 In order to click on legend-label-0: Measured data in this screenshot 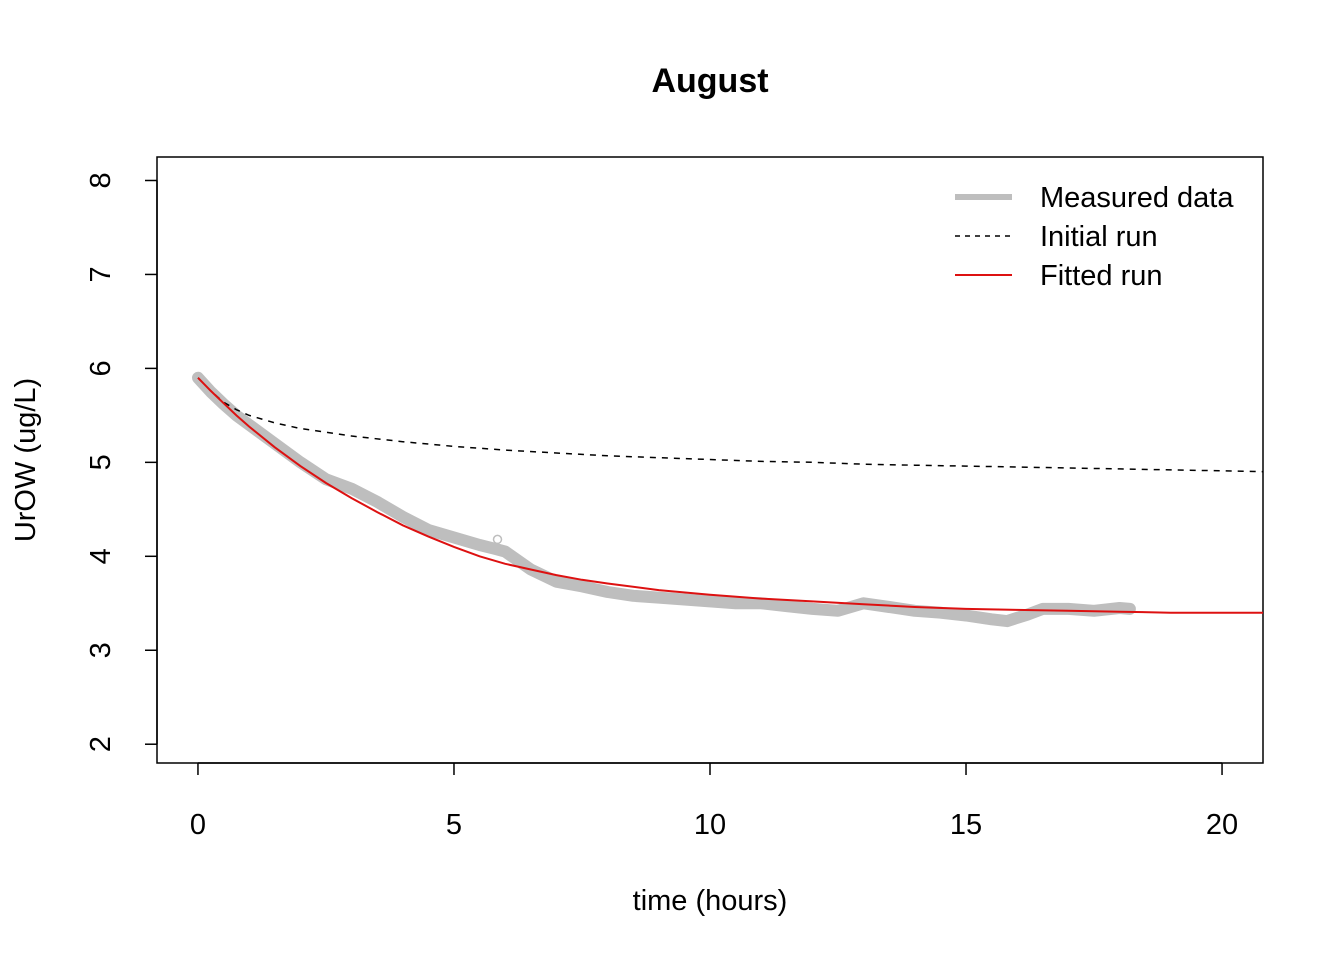, I will do `click(1137, 198)`.